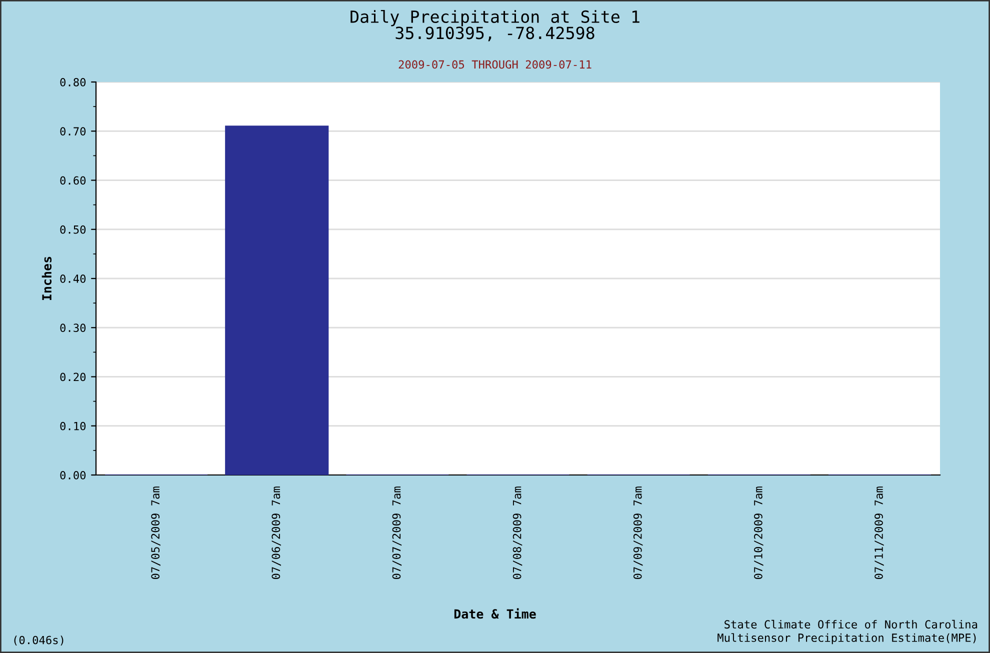 The height and width of the screenshot is (653, 990). What do you see at coordinates (39, 641) in the screenshot?
I see `text: (0.046s)` at bounding box center [39, 641].